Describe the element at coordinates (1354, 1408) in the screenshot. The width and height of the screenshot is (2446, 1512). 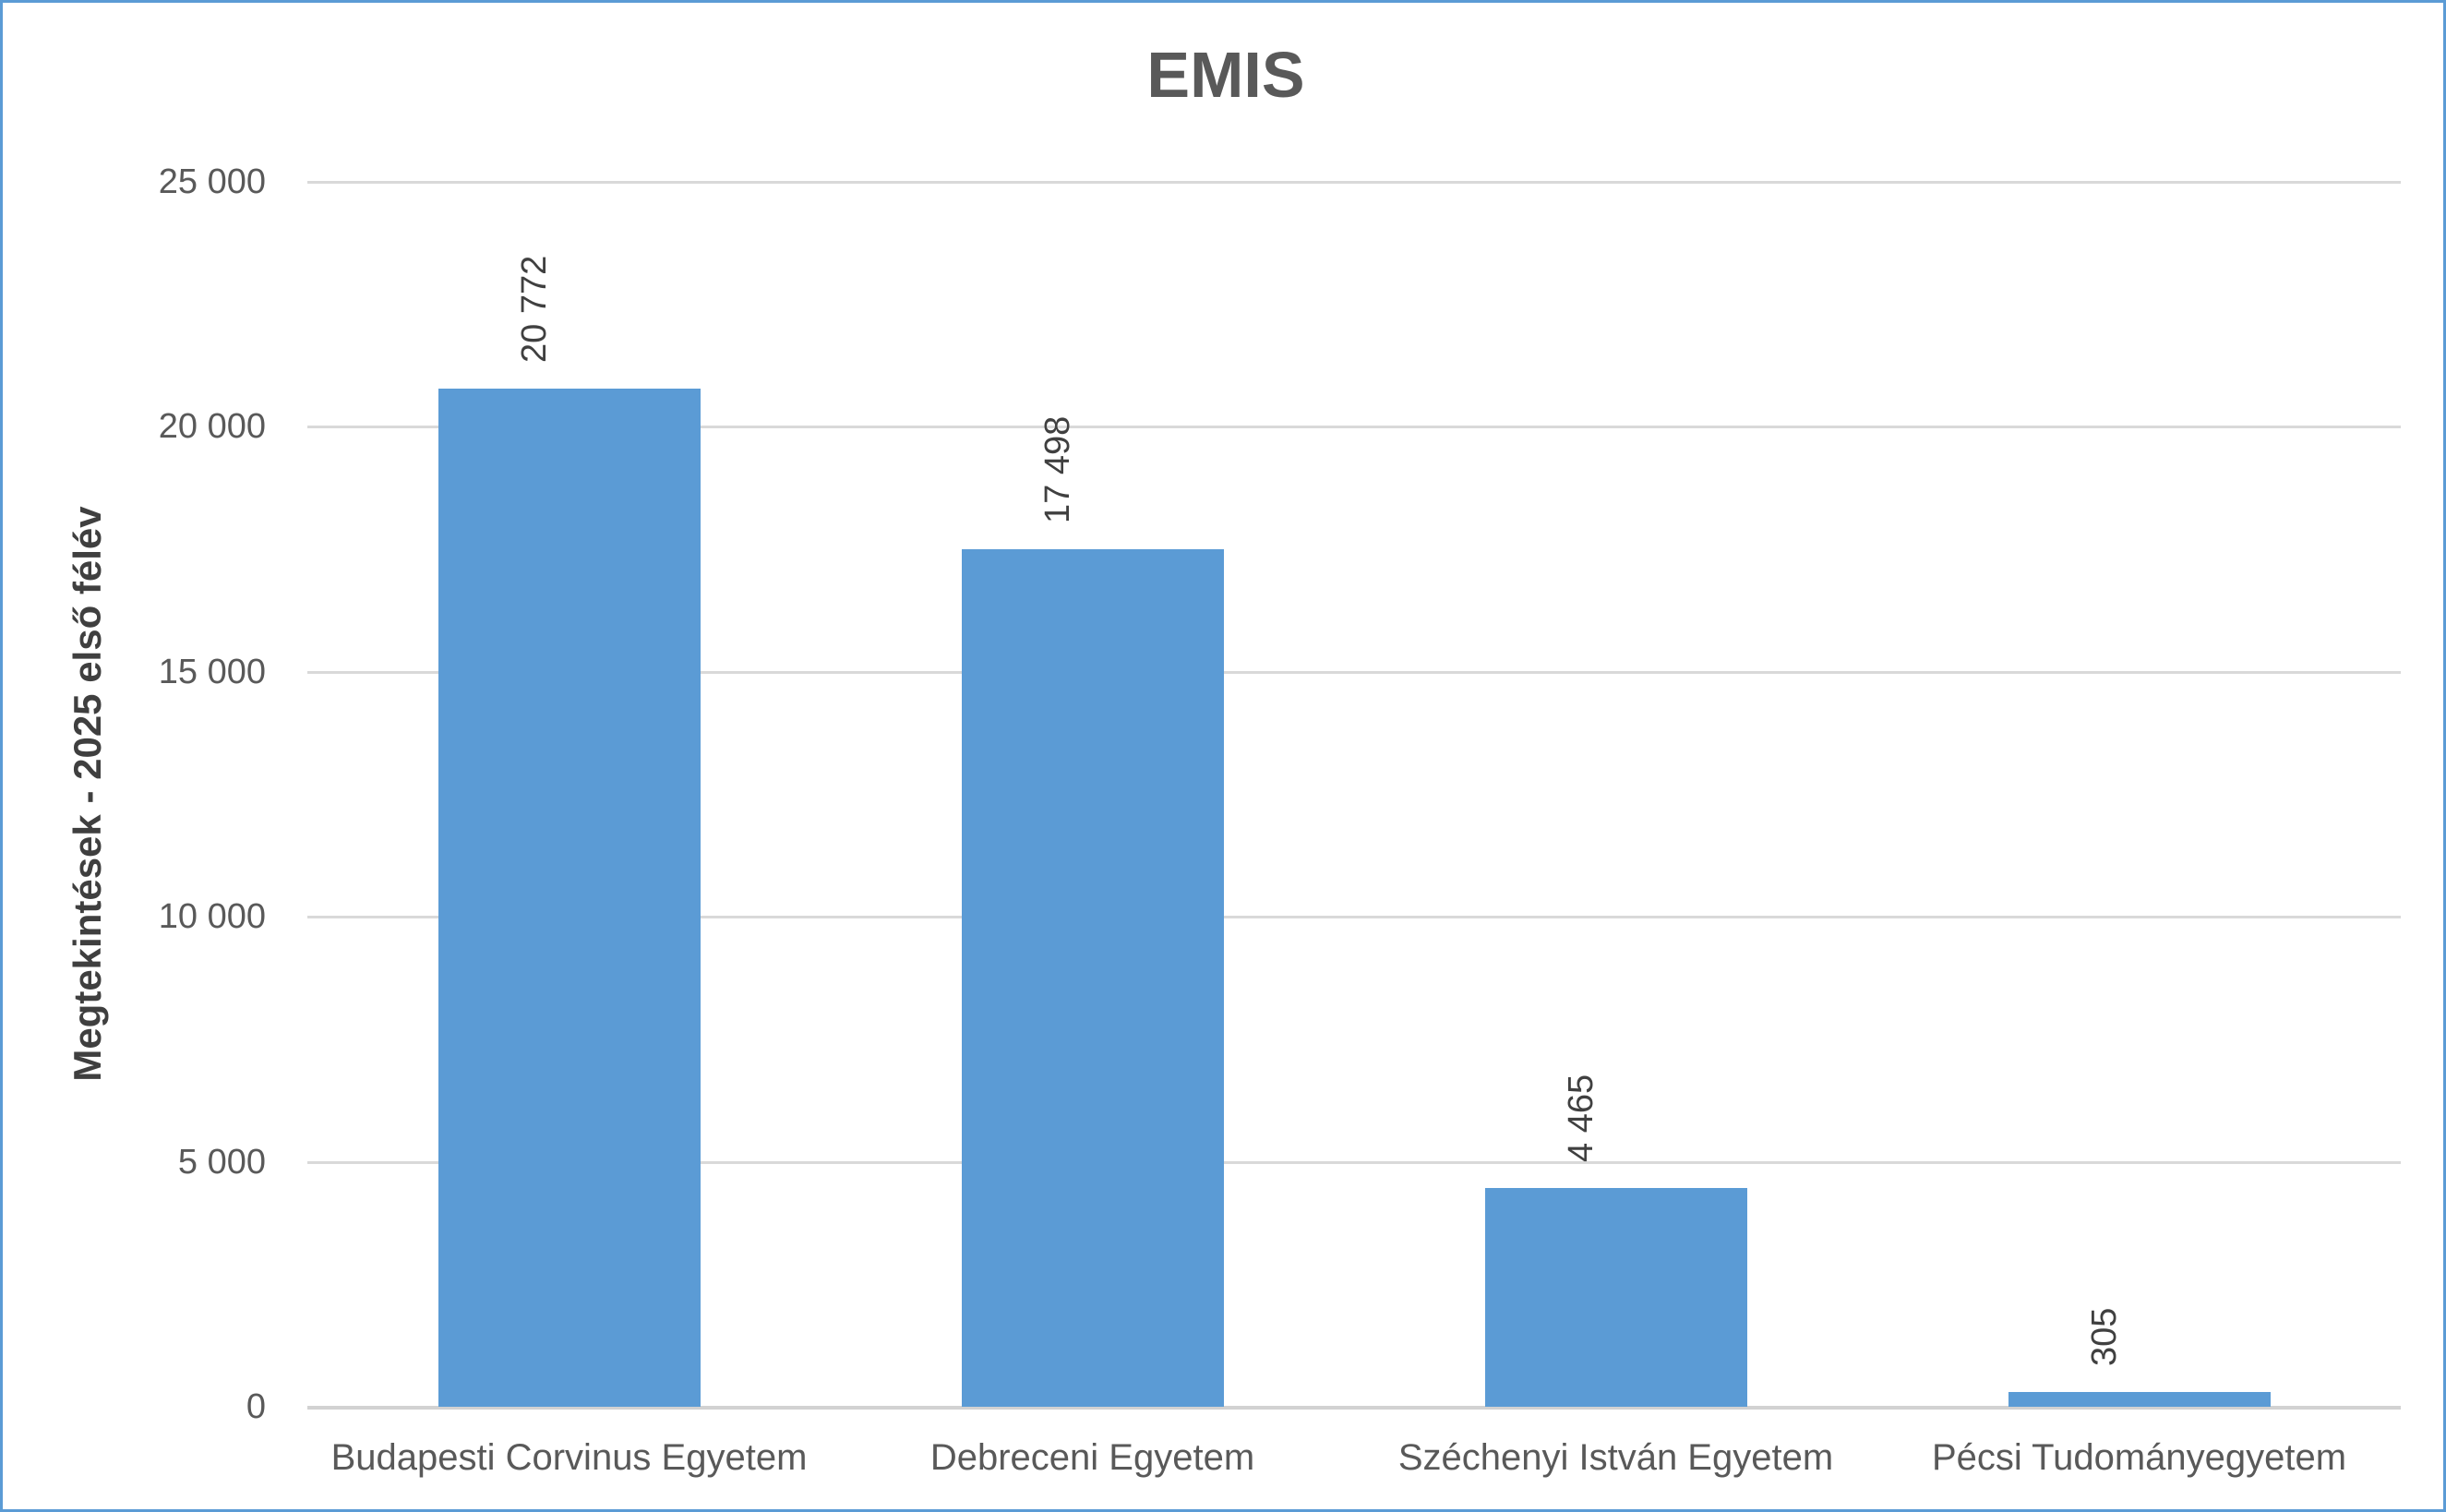
I see `x-axis-line` at that location.